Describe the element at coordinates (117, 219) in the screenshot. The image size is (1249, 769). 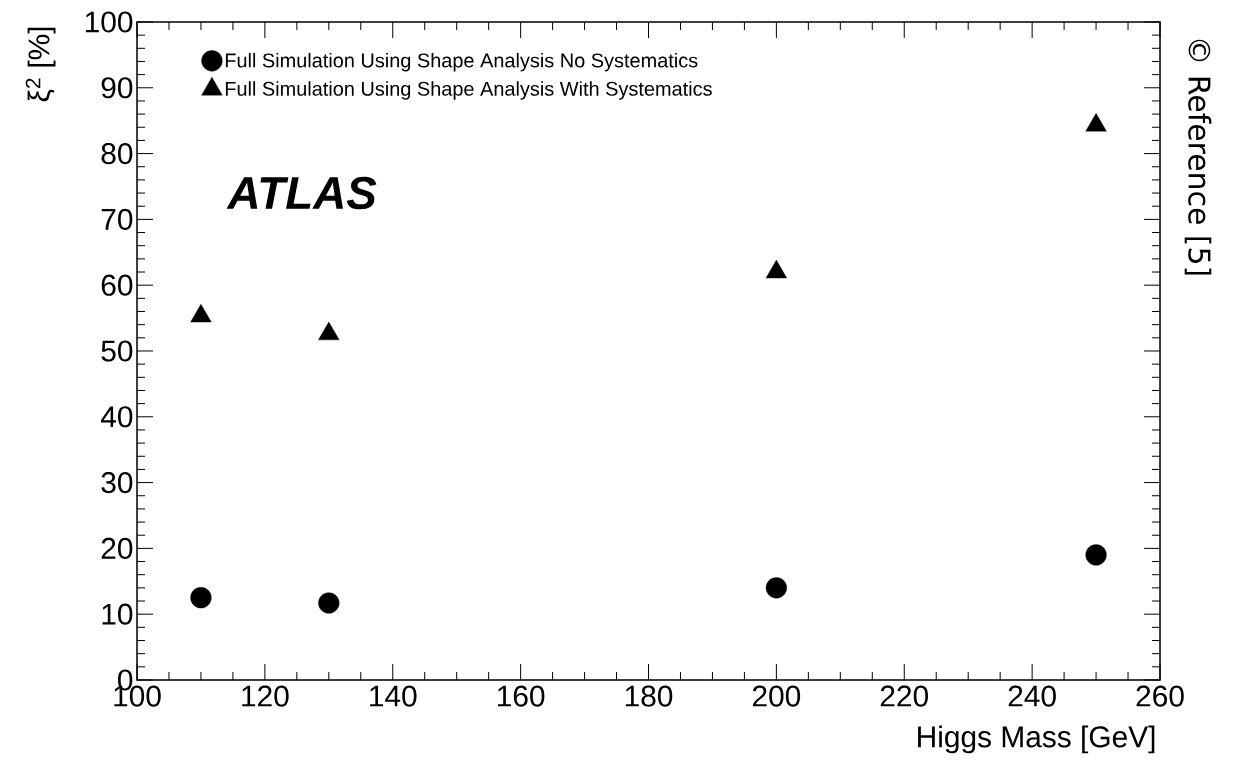
I see `y-tick-label: 70` at that location.